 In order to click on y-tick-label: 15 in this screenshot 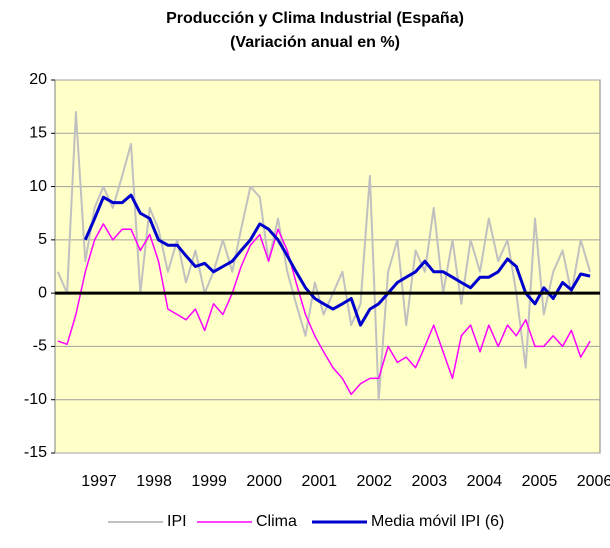, I will do `click(38, 133)`.